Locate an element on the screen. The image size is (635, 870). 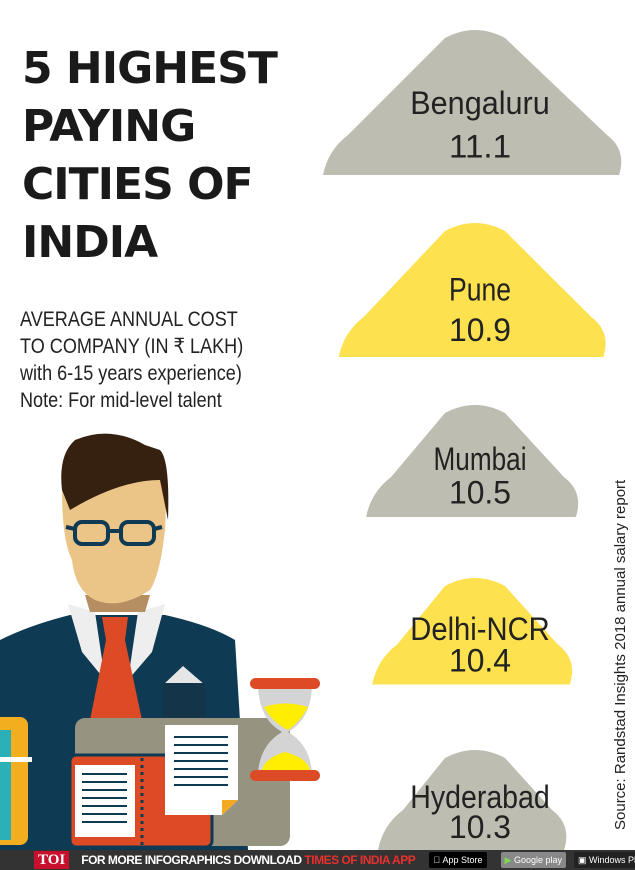
google-play-badge: ▶ Google play is located at coordinates (531, 860).